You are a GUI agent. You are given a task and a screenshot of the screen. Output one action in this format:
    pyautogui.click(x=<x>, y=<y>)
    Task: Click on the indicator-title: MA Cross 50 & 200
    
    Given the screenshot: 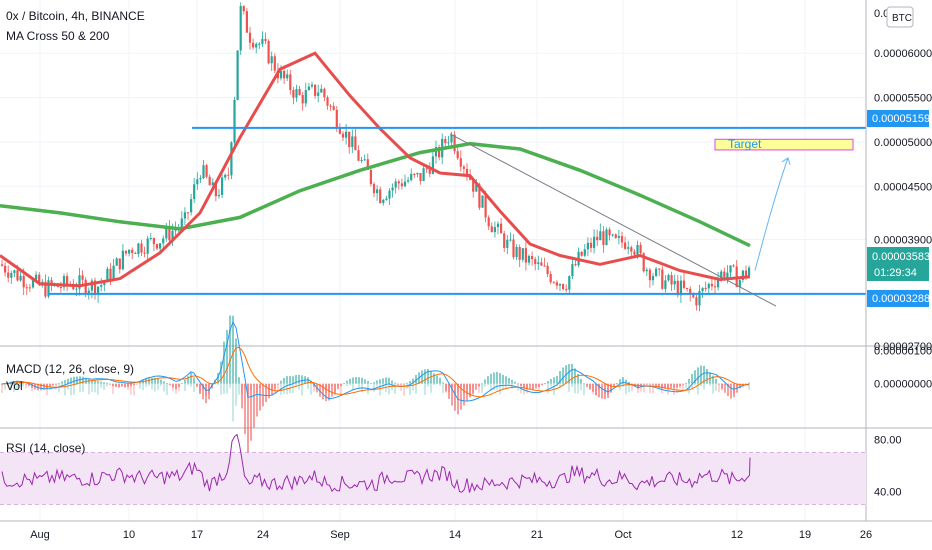 What is the action you would take?
    pyautogui.click(x=58, y=36)
    